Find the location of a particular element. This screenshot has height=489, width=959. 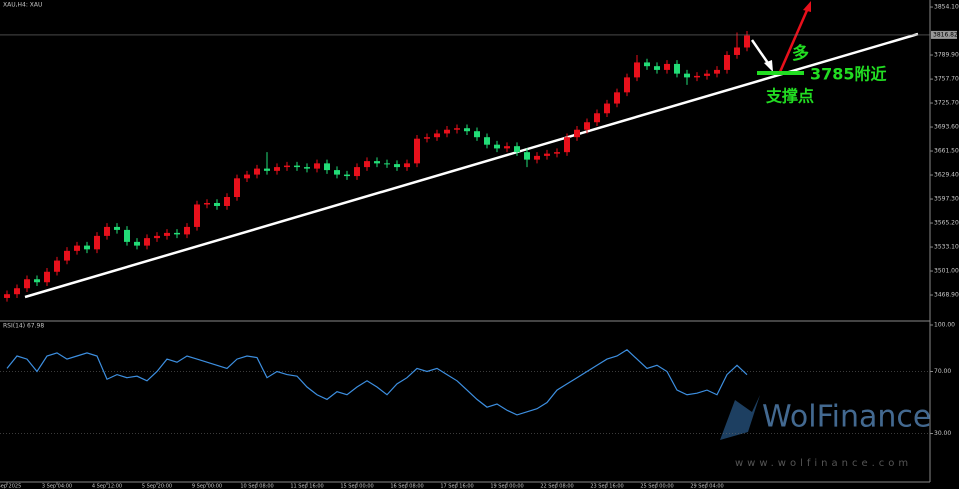

y-tick-label: 3501.00 is located at coordinates (946, 271).